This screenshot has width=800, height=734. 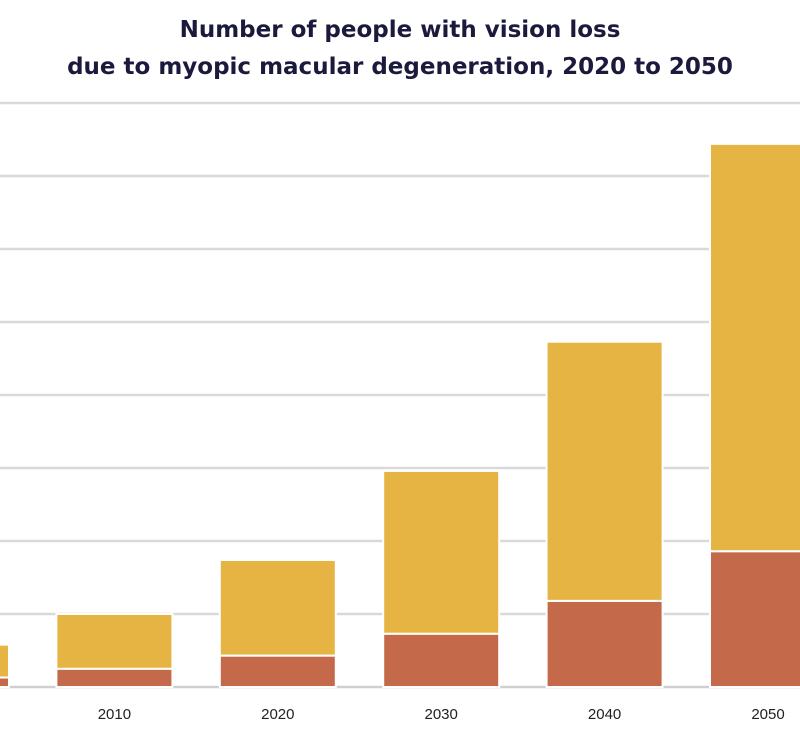 What do you see at coordinates (277, 714) in the screenshot?
I see `x-tick-label-2020: 2020` at bounding box center [277, 714].